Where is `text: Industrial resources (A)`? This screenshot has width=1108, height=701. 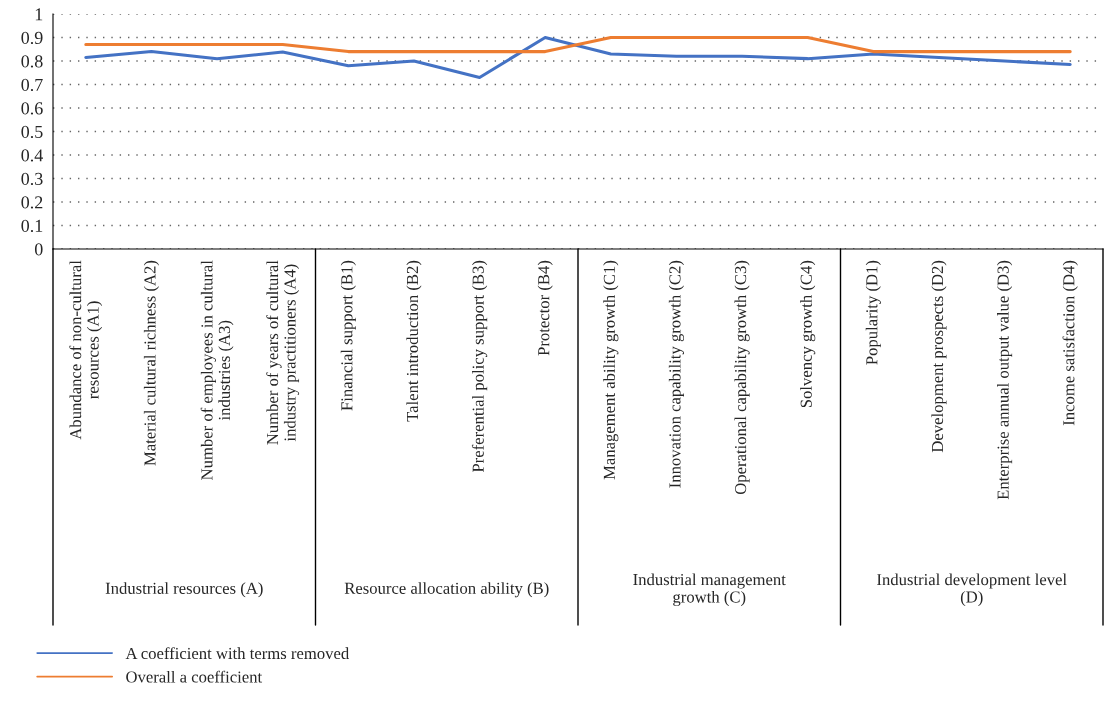
text: Industrial resources (A) is located at coordinates (184, 590).